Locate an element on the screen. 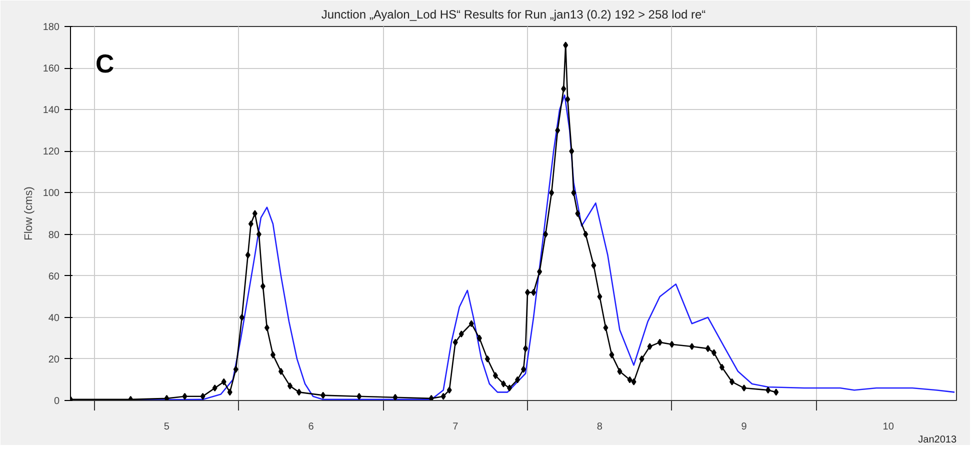 The height and width of the screenshot is (460, 978). y-tick-label: 100 is located at coordinates (51, 194).